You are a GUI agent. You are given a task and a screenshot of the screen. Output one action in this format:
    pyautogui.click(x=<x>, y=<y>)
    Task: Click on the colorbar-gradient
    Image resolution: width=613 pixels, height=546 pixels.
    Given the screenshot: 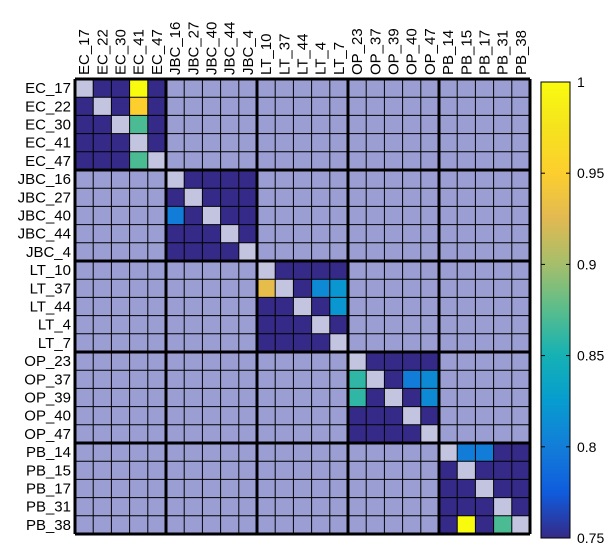 What is the action you would take?
    pyautogui.click(x=555, y=310)
    